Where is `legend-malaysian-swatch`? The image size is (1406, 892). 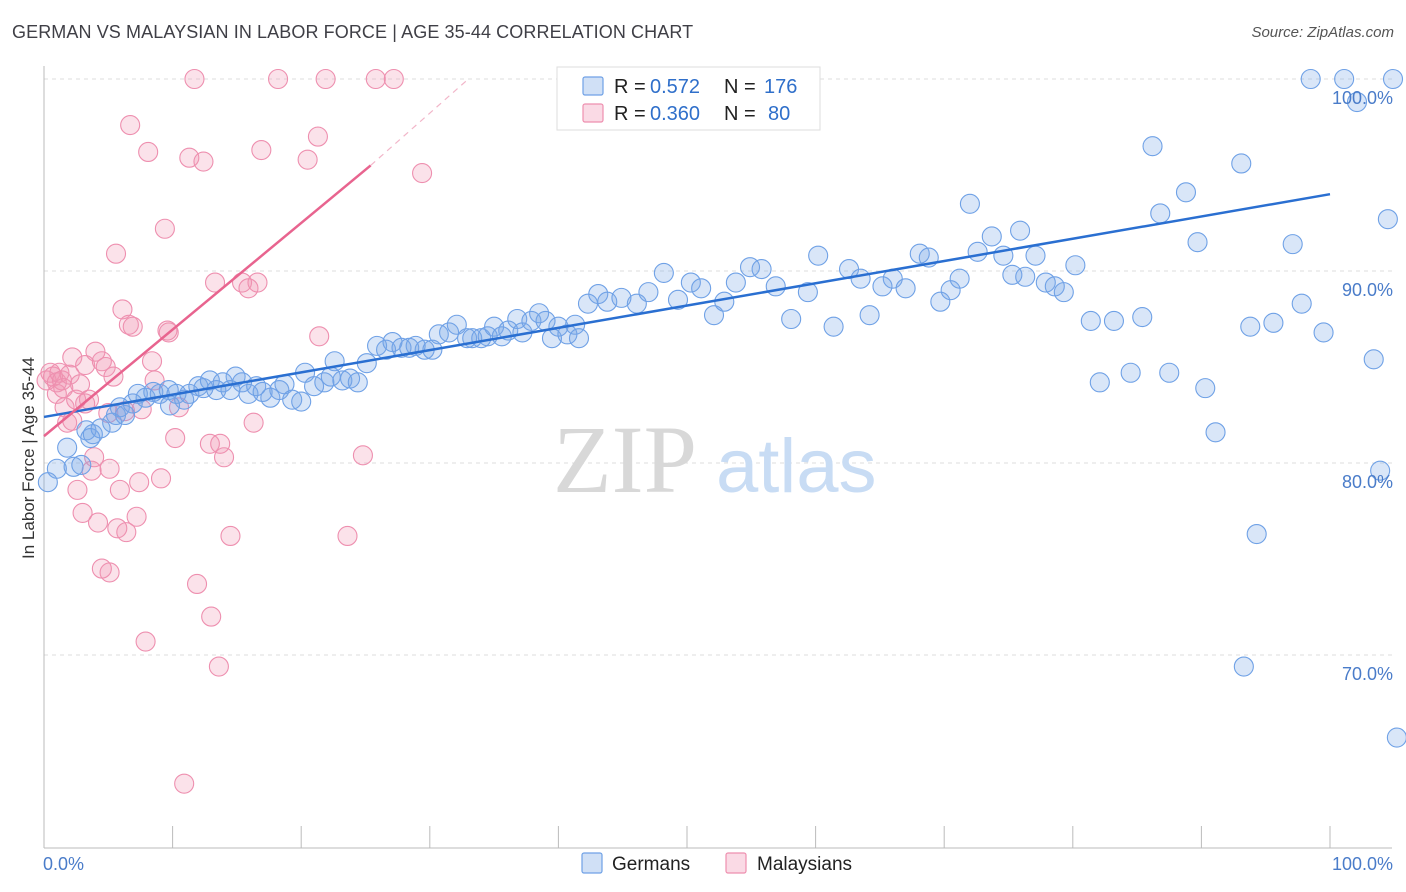
legend-malaysian-swatch is located at coordinates (593, 113).